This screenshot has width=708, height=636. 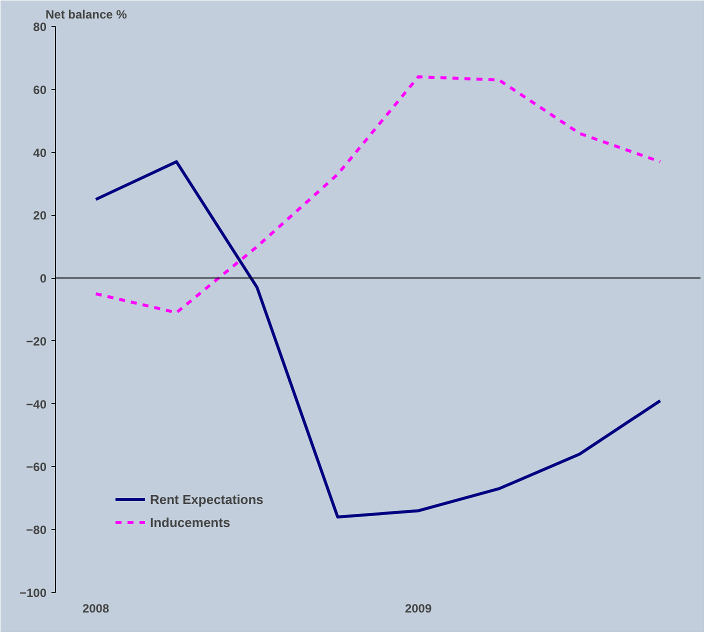 What do you see at coordinates (36, 404) in the screenshot?
I see `y-tick-label: −40` at bounding box center [36, 404].